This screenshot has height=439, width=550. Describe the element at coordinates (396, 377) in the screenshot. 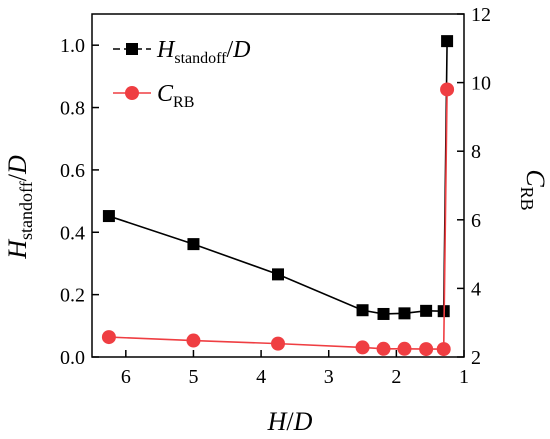

I see `x-tick-label: 2` at that location.